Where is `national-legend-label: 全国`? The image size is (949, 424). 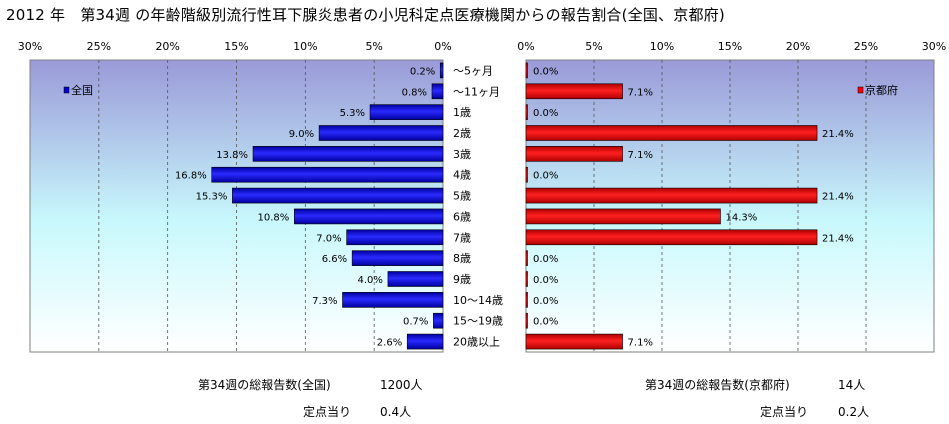
national-legend-label: 全国 is located at coordinates (82, 90).